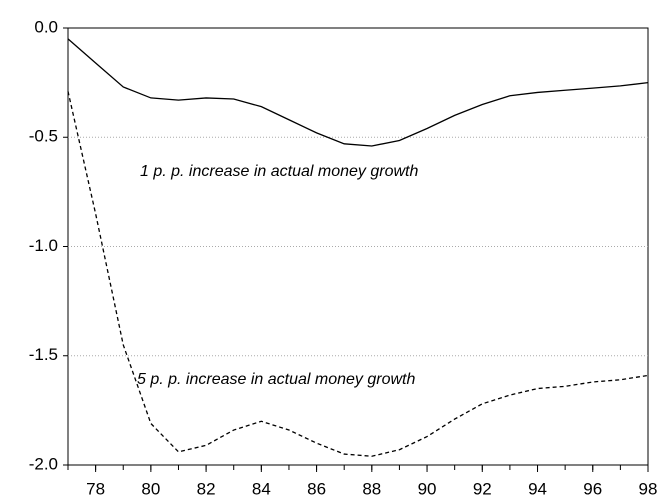 The image size is (665, 499). Describe the element at coordinates (95, 488) in the screenshot. I see `x-tick-label: 78` at that location.